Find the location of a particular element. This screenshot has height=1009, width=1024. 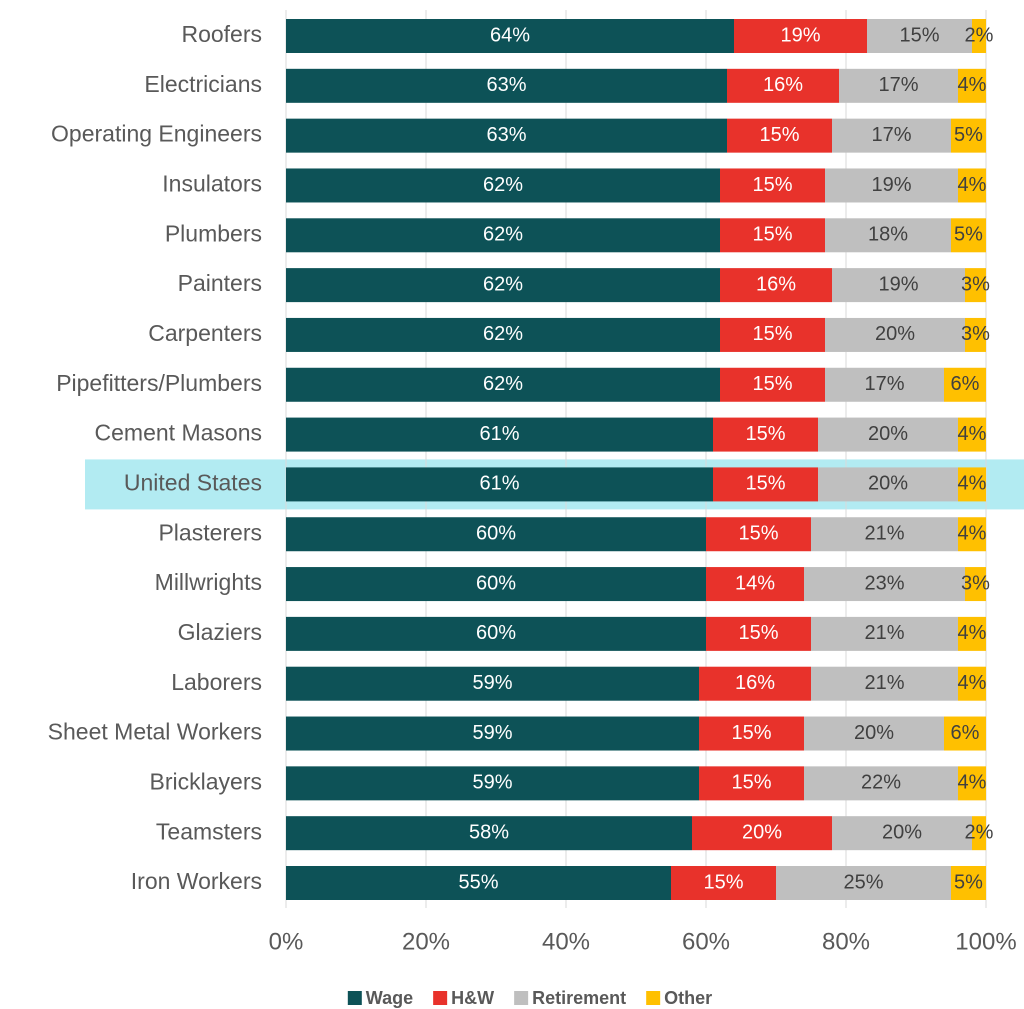

value-label: 64% is located at coordinates (510, 35).